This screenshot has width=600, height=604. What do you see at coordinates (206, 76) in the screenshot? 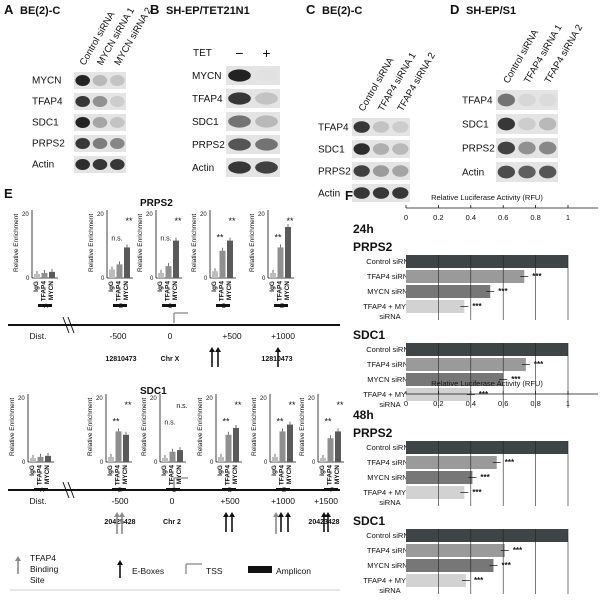
I see `panel-b-blot-label: MYCN` at bounding box center [206, 76].